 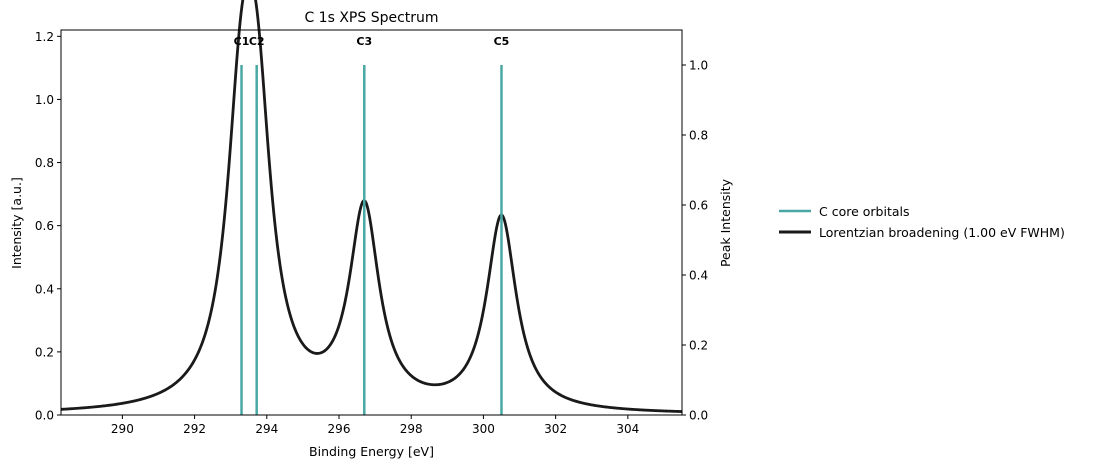 What do you see at coordinates (44, 37) in the screenshot?
I see `y-left-tick-label: 1.2` at bounding box center [44, 37].